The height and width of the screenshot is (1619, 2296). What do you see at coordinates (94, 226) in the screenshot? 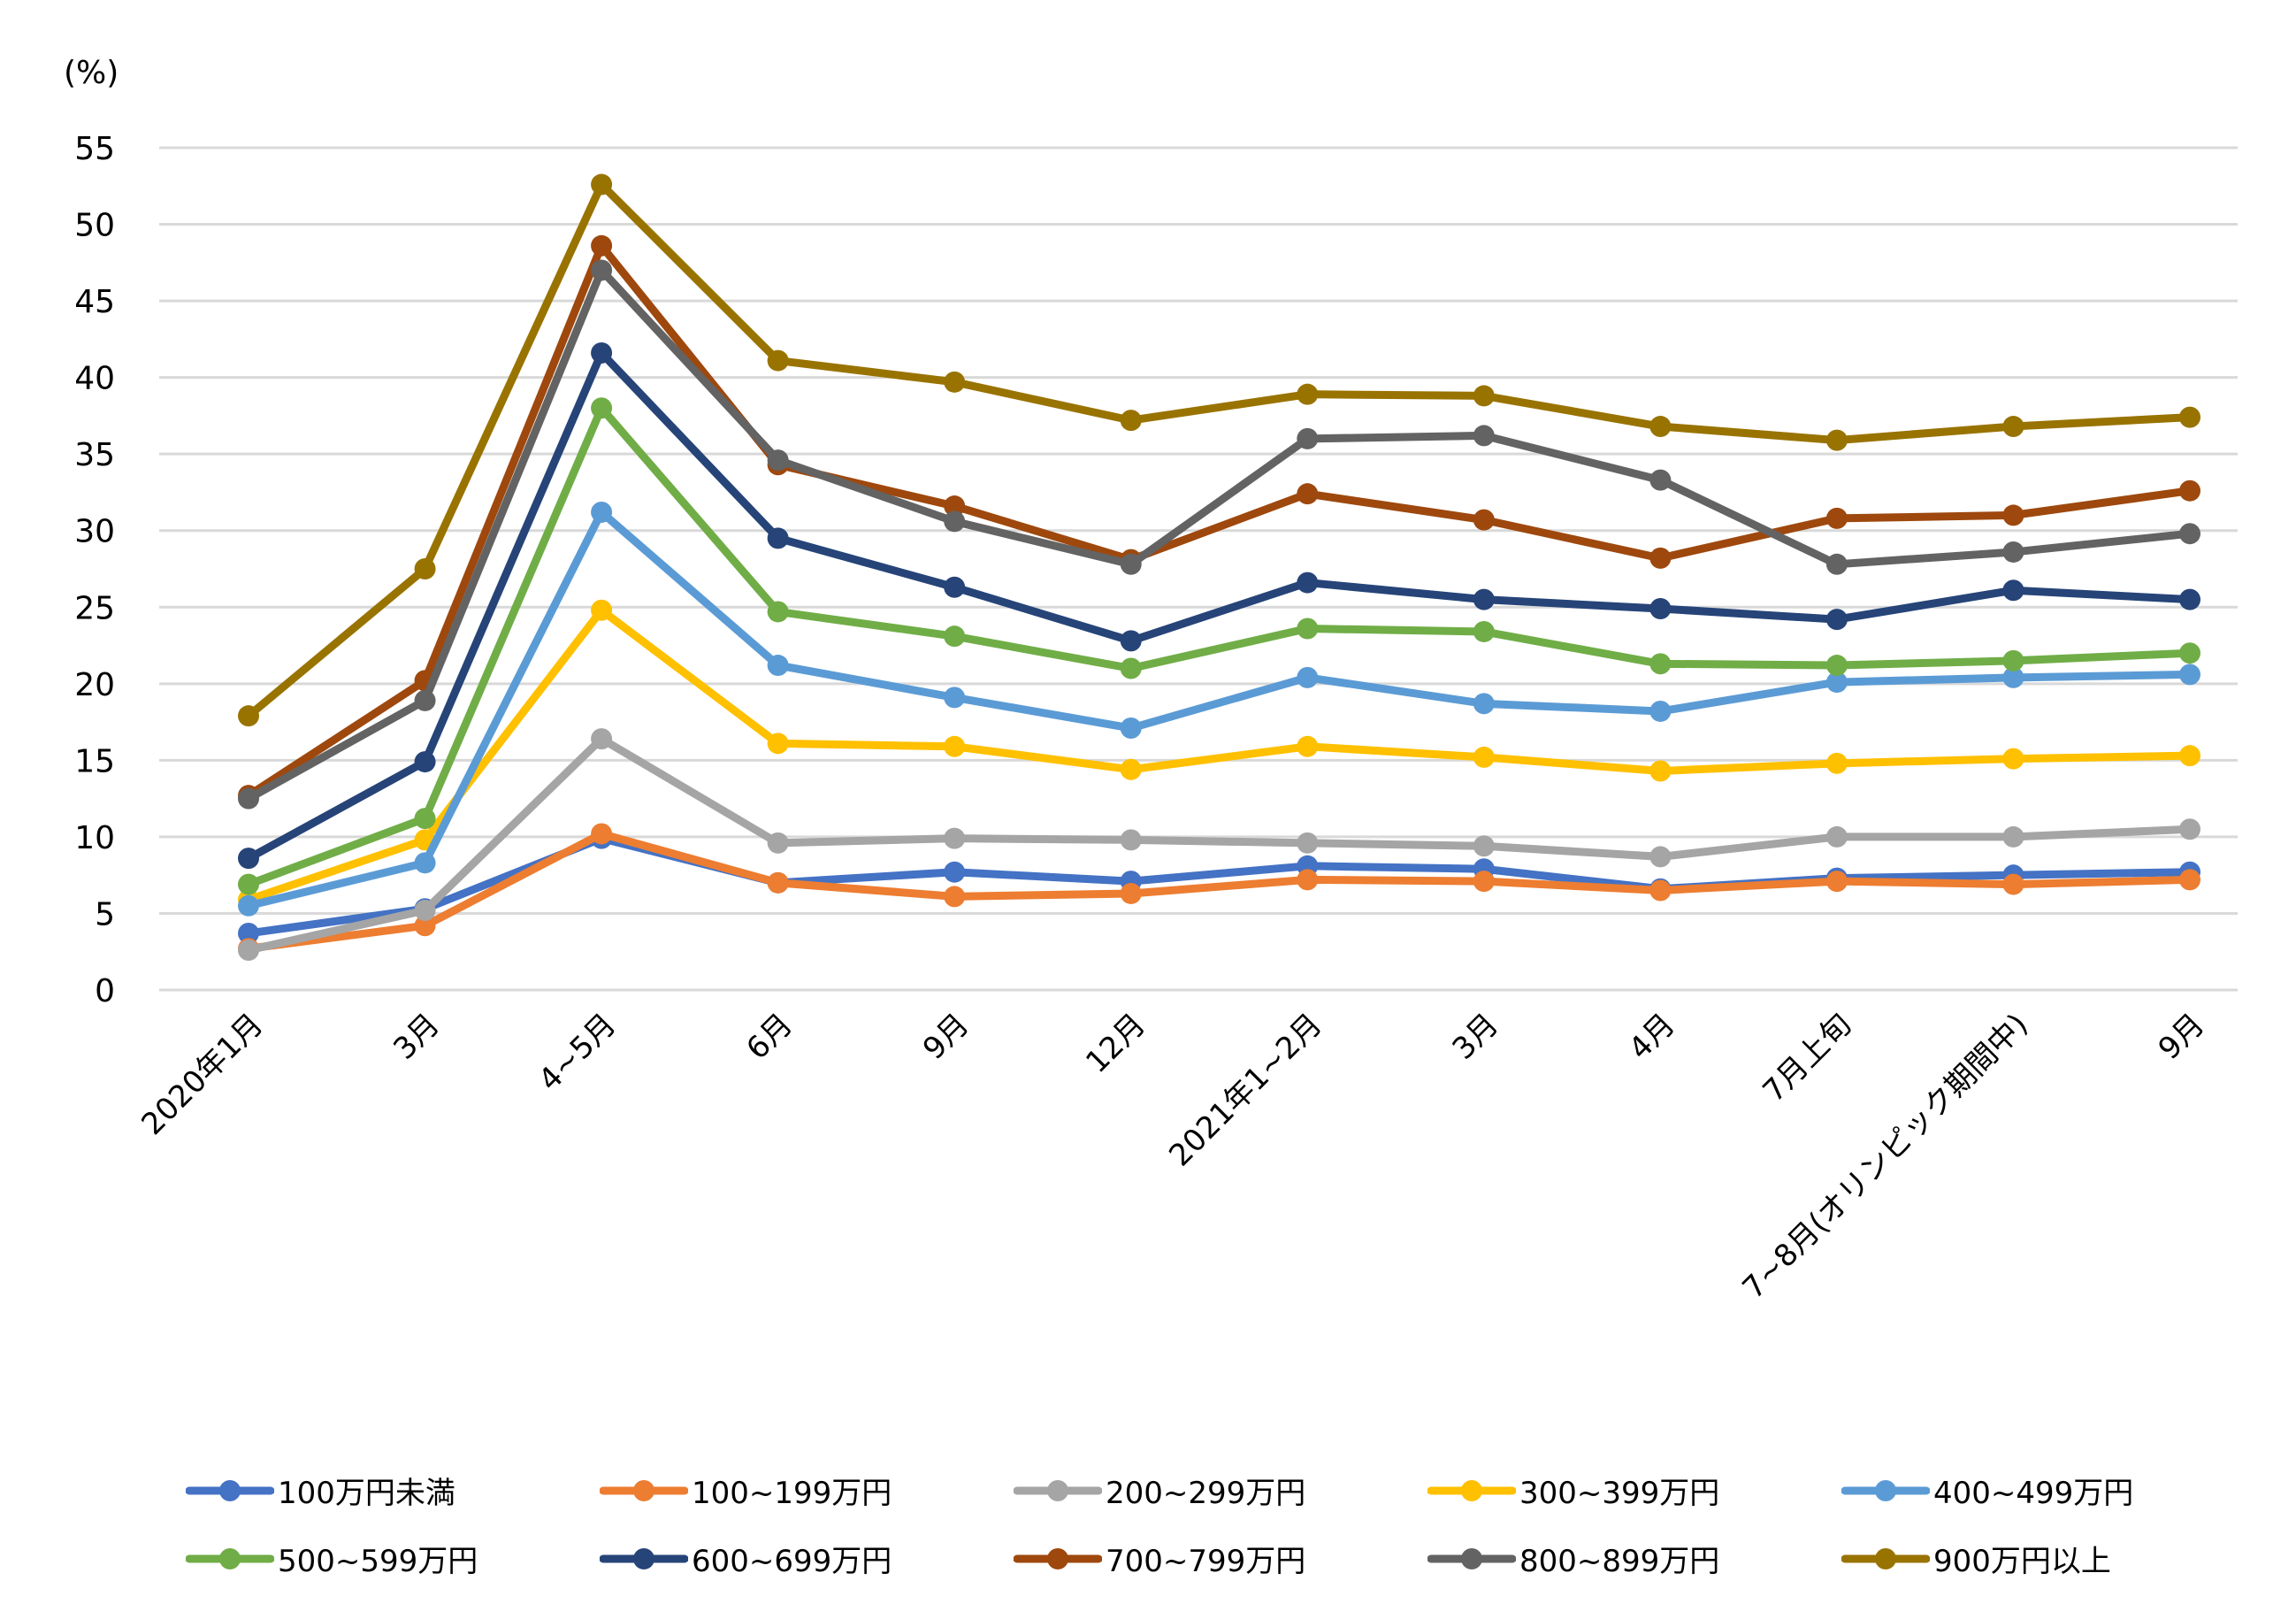
I see `y-tick-label: 50` at bounding box center [94, 226].